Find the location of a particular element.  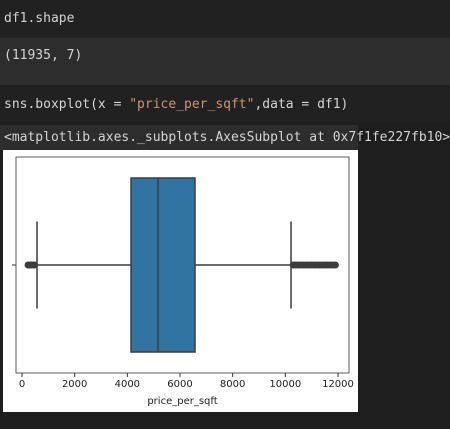

x-tick-label: 12000 is located at coordinates (338, 384).